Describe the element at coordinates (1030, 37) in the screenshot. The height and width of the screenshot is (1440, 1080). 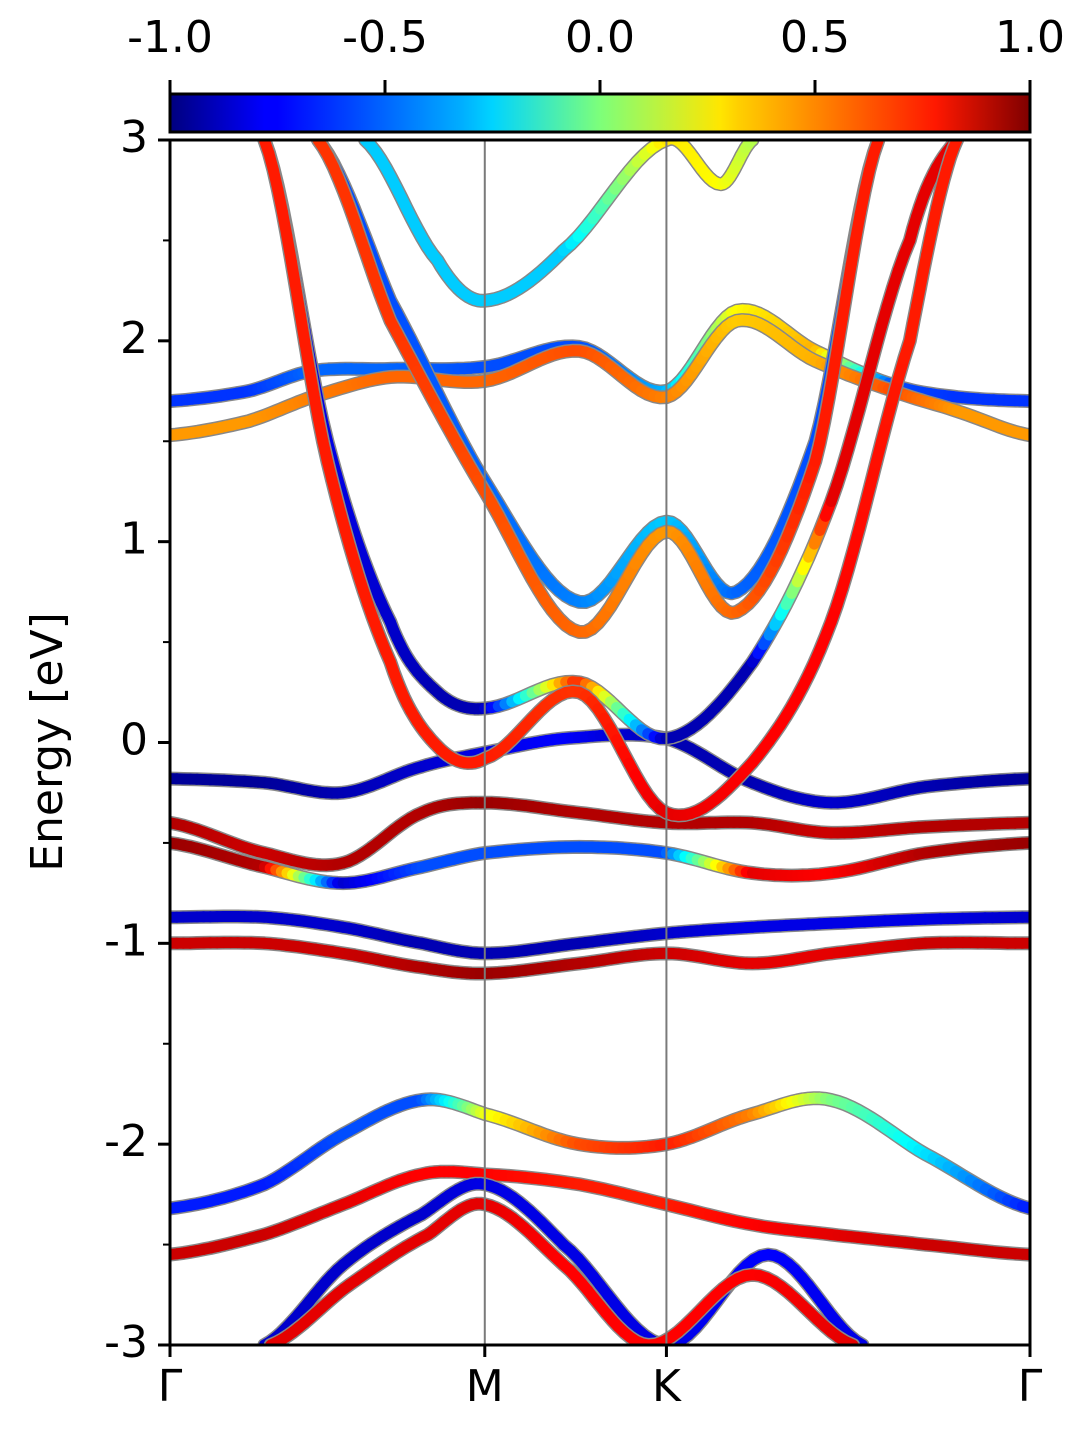
I see `colorbar-tick-label: 1.0` at that location.